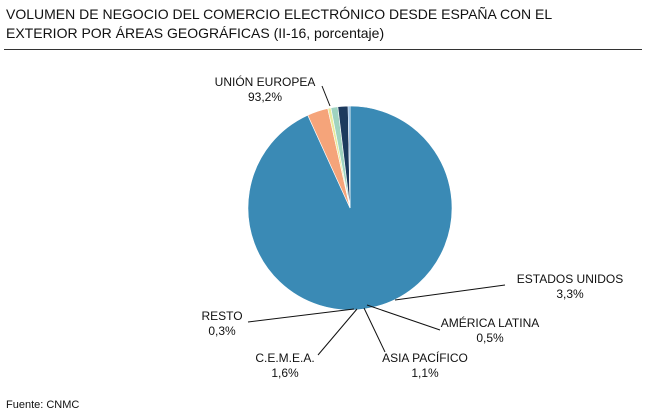 The image size is (650, 418). I want to click on slice-label-union-europea: UNIÓN EUROPEA, so click(265, 81).